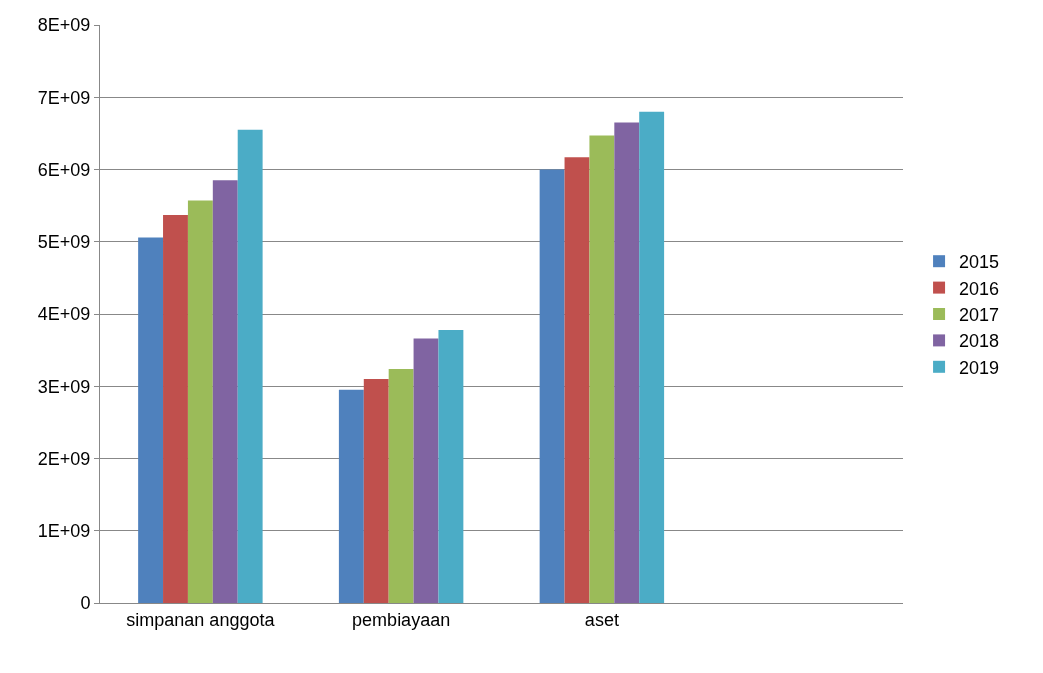 The height and width of the screenshot is (673, 1043). I want to click on legend-label: 2015, so click(979, 262).